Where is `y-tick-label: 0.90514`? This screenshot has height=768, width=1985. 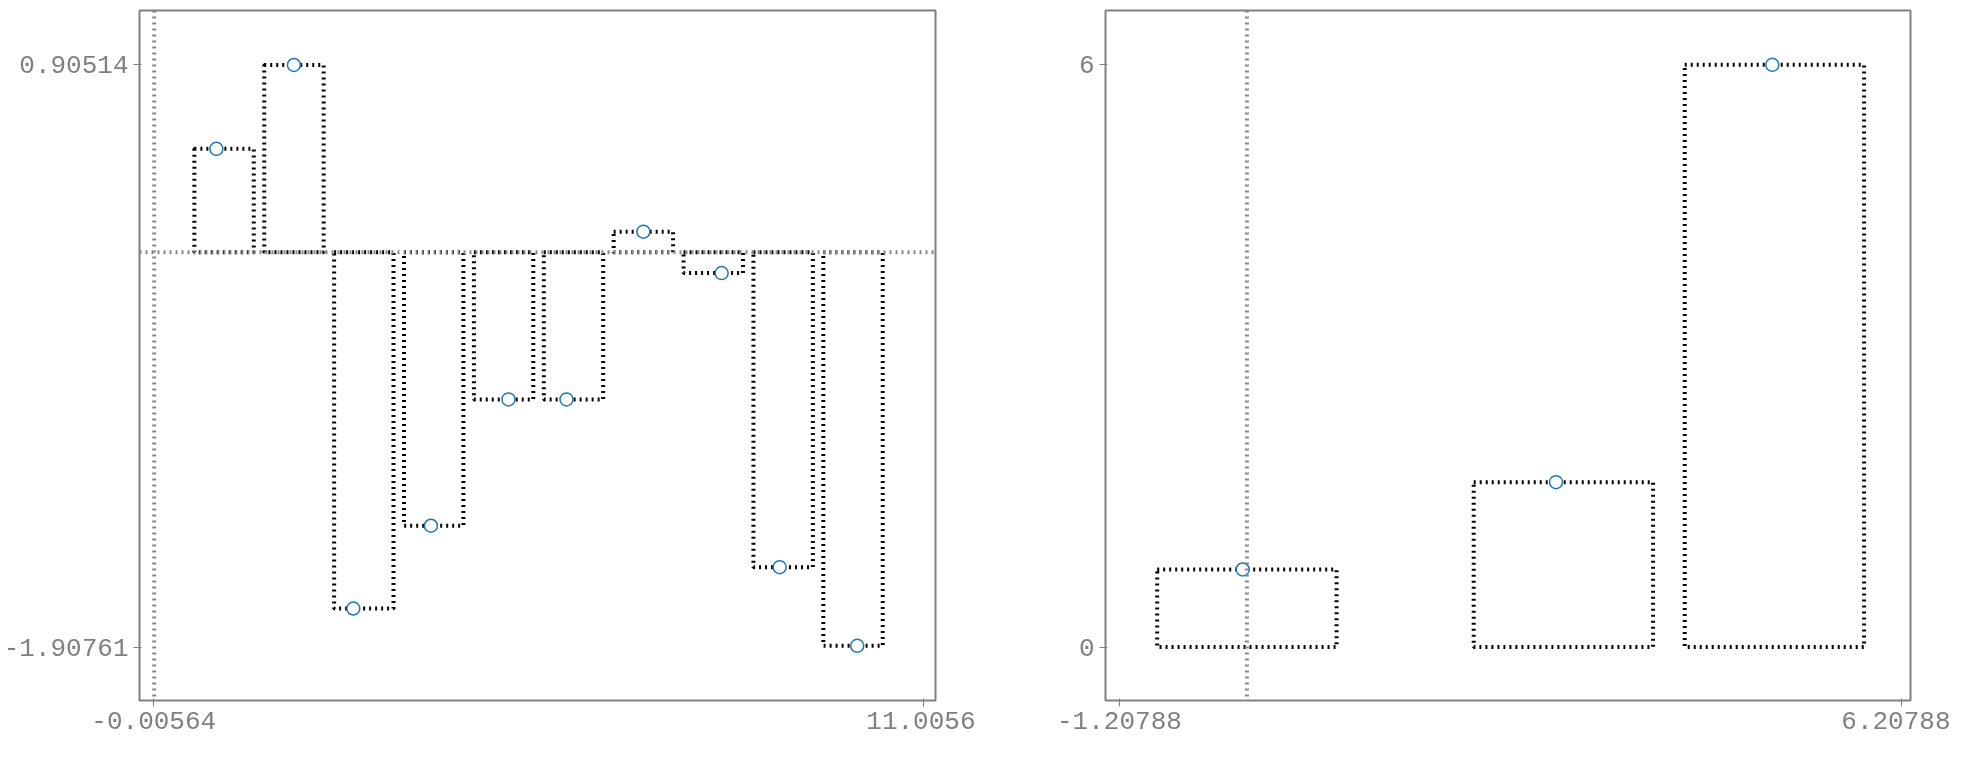 y-tick-label: 0.90514 is located at coordinates (74, 66).